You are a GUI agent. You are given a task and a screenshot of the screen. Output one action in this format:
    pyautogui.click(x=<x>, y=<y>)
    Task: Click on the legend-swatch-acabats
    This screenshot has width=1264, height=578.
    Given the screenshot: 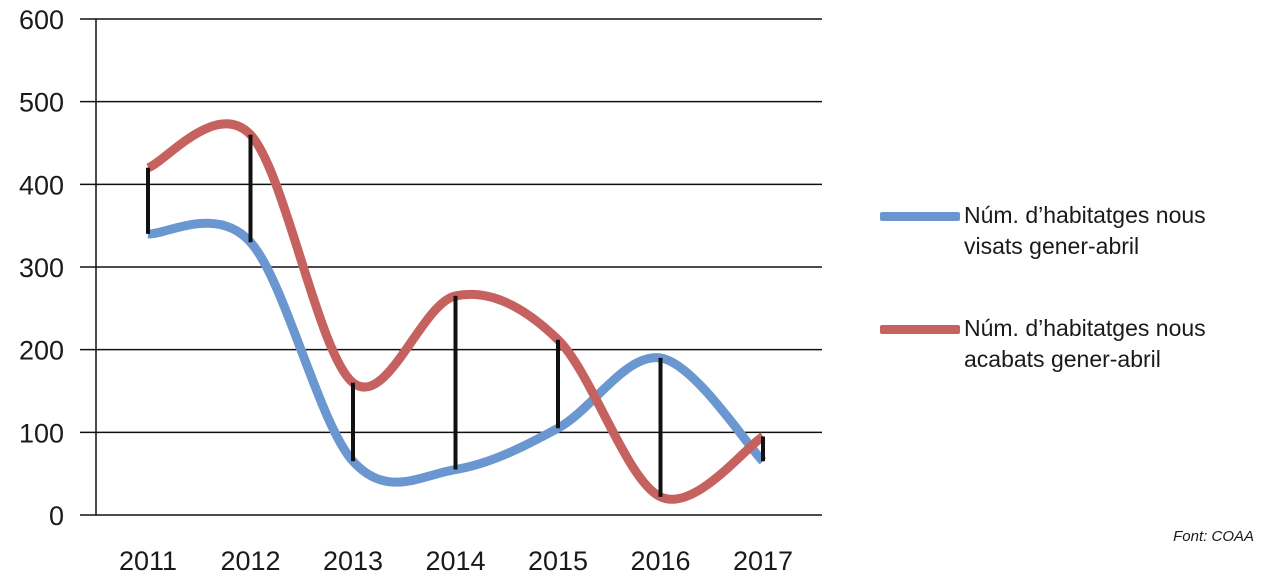 What is the action you would take?
    pyautogui.click(x=920, y=329)
    